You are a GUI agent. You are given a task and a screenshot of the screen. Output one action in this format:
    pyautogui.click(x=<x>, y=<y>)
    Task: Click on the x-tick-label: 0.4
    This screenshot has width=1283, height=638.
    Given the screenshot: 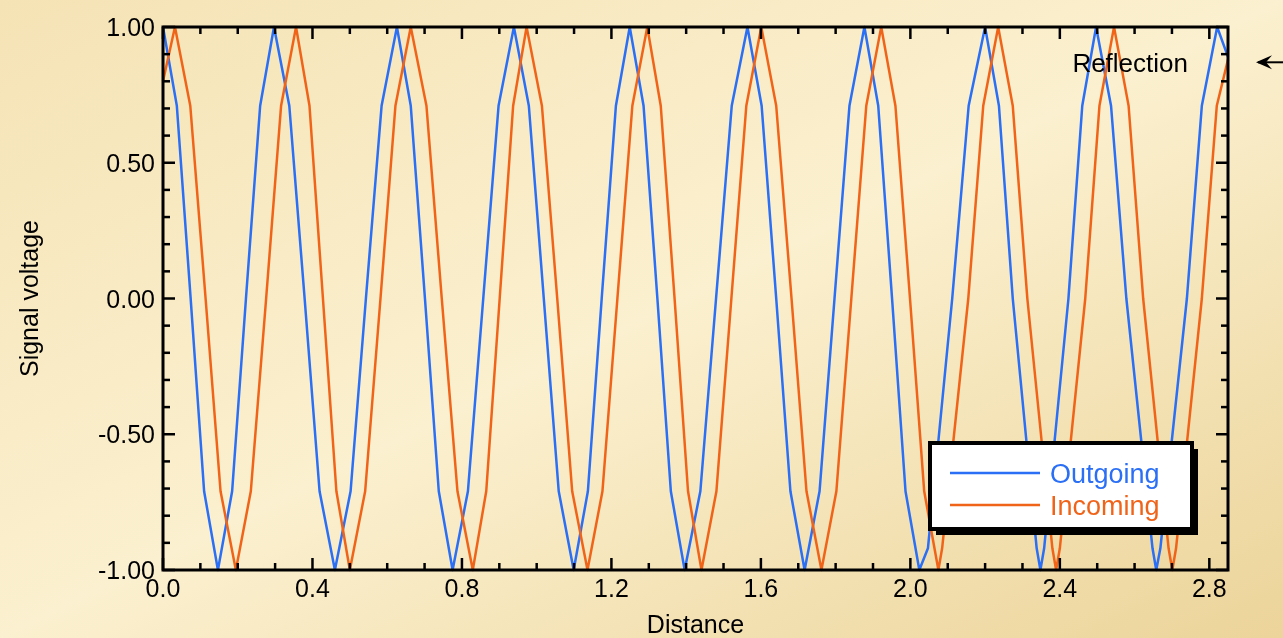 What is the action you would take?
    pyautogui.click(x=312, y=588)
    